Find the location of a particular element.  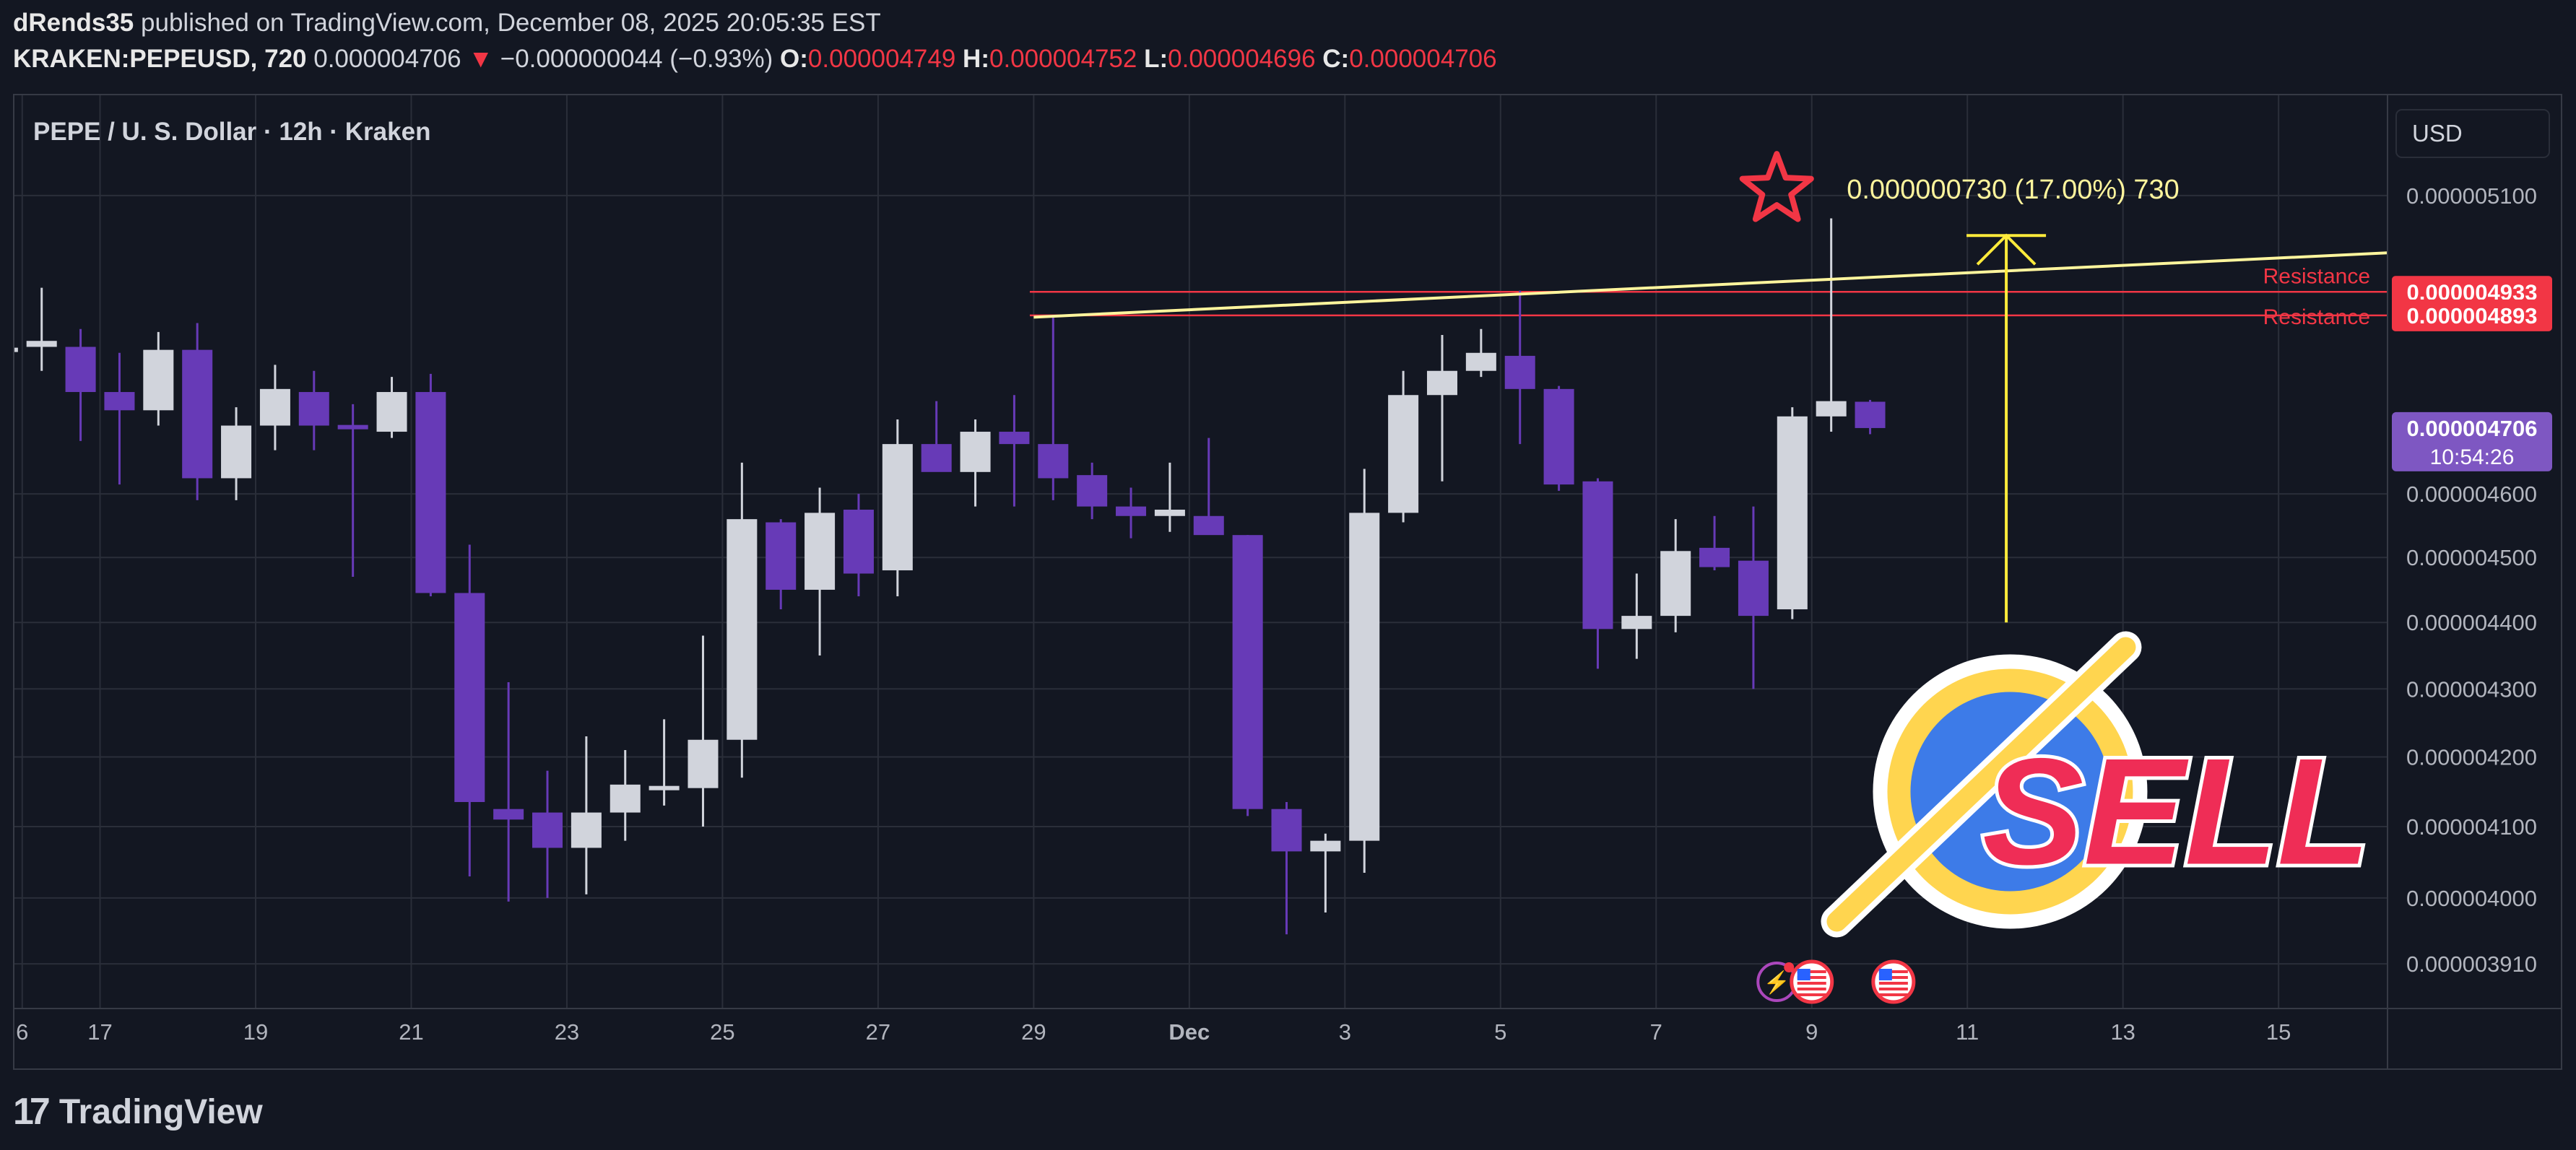

x-tick-label: Dec is located at coordinates (1189, 1032).